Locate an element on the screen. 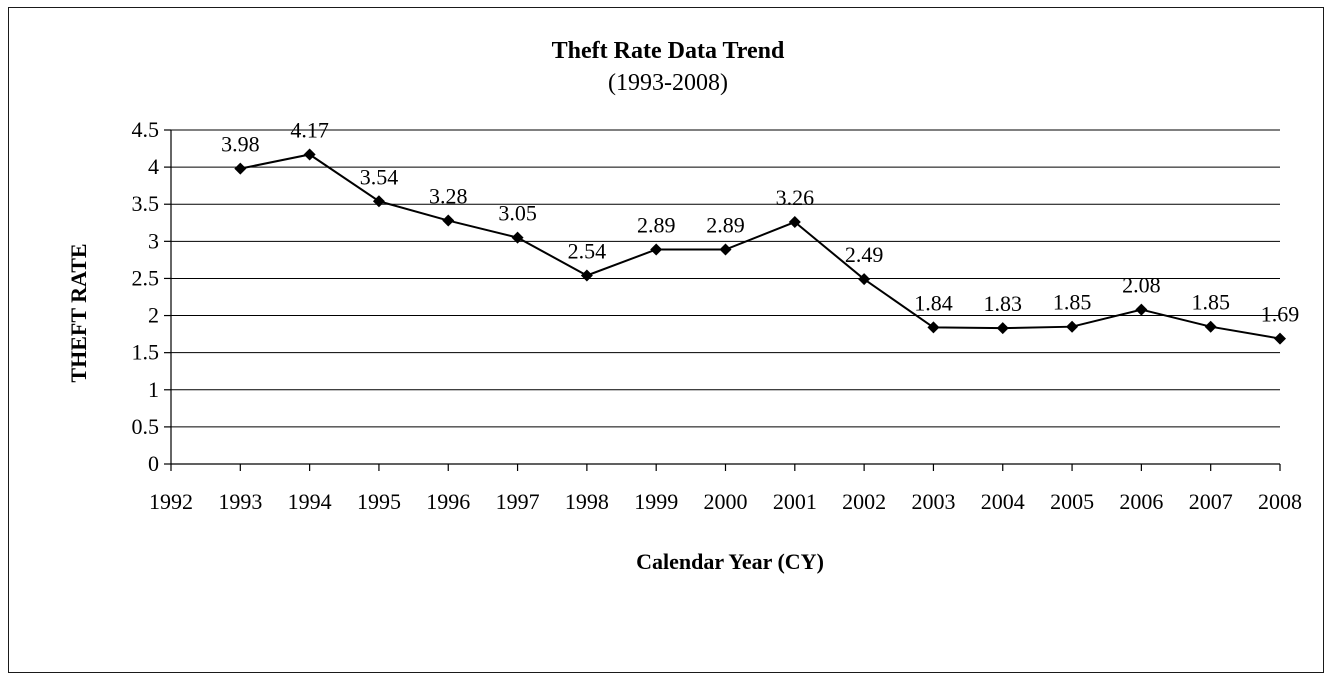  x-tick-label: 2008 is located at coordinates (1280, 501).